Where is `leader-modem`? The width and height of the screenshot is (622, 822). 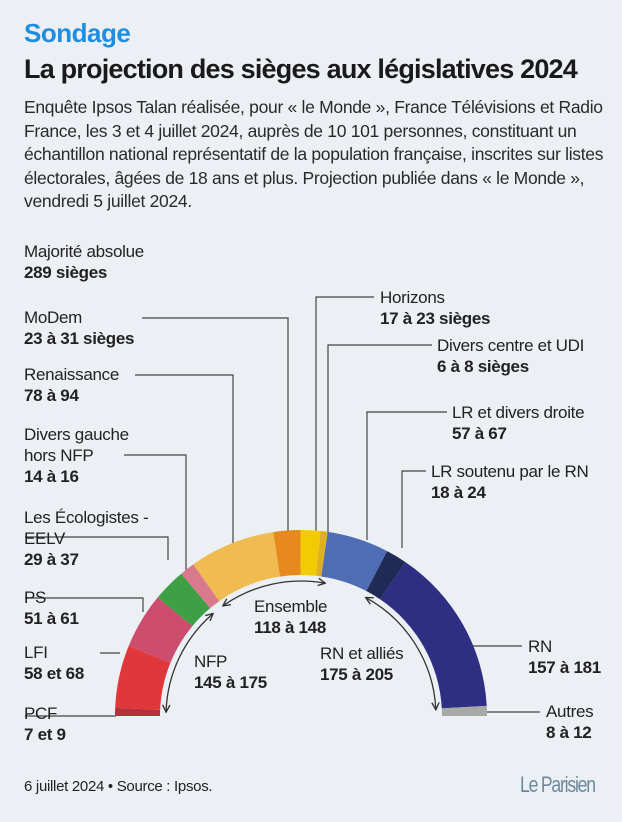
leader-modem is located at coordinates (215, 426).